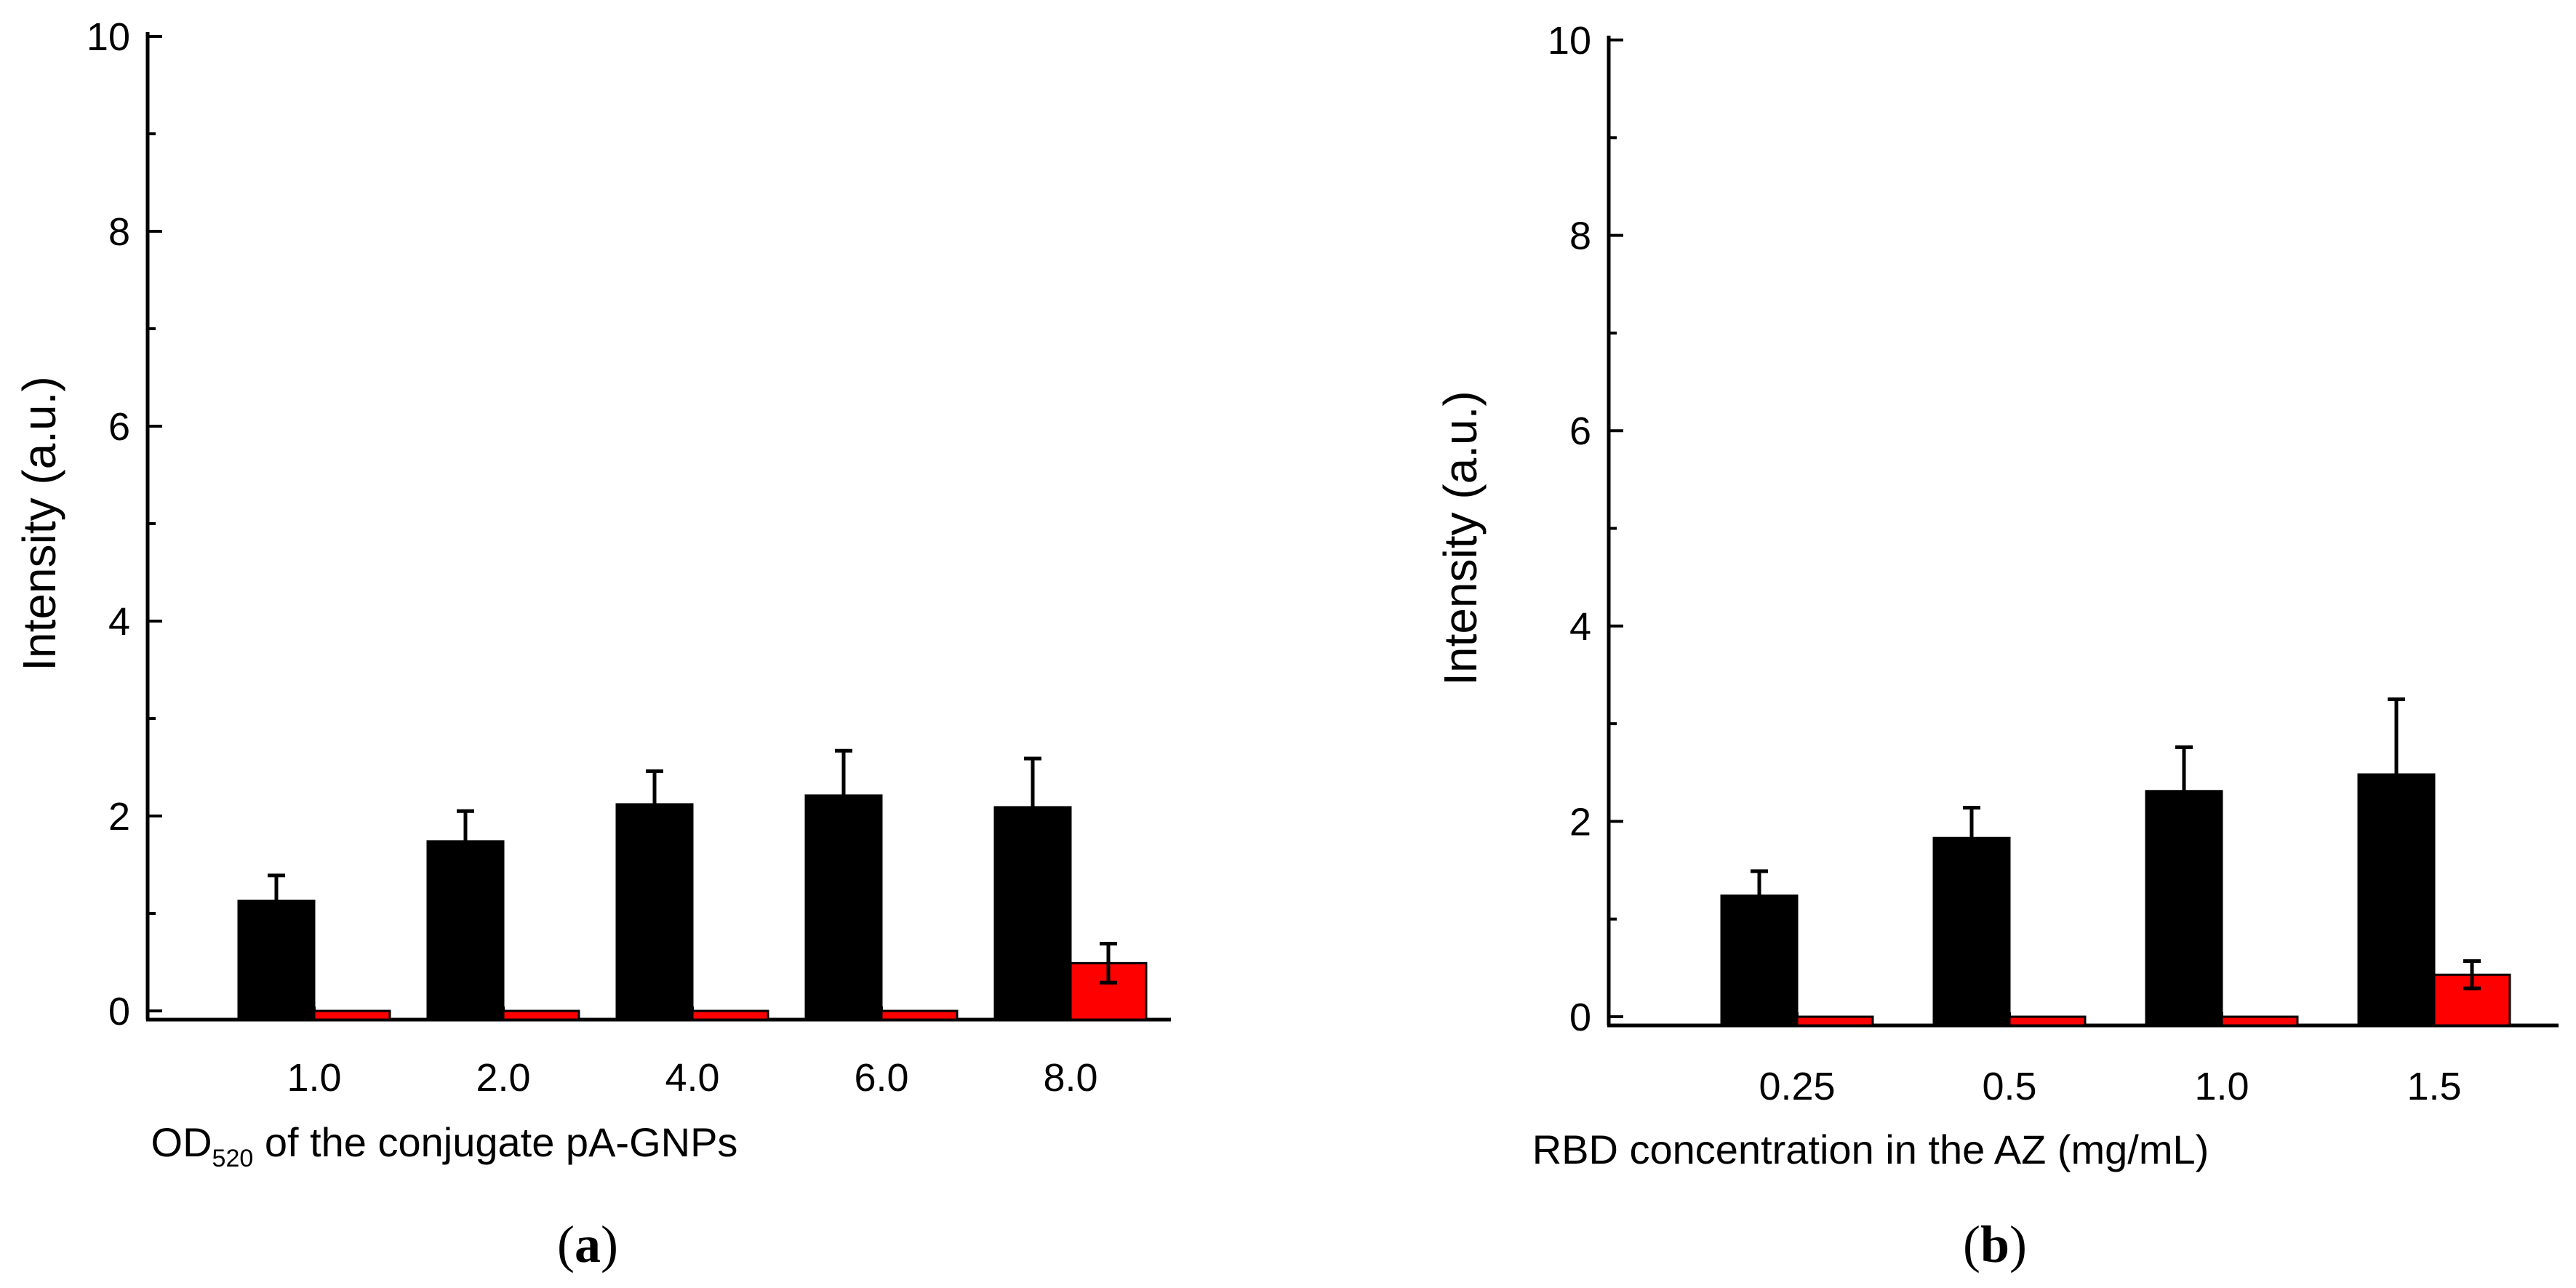 This screenshot has width=2576, height=1288. What do you see at coordinates (119, 817) in the screenshot?
I see `panel-a-y-tick-label: 2` at bounding box center [119, 817].